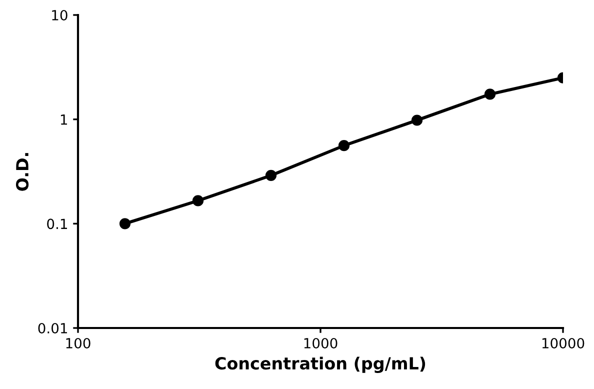  Describe the element at coordinates (60, 15) in the screenshot. I see `y-tick-label: 10` at that location.